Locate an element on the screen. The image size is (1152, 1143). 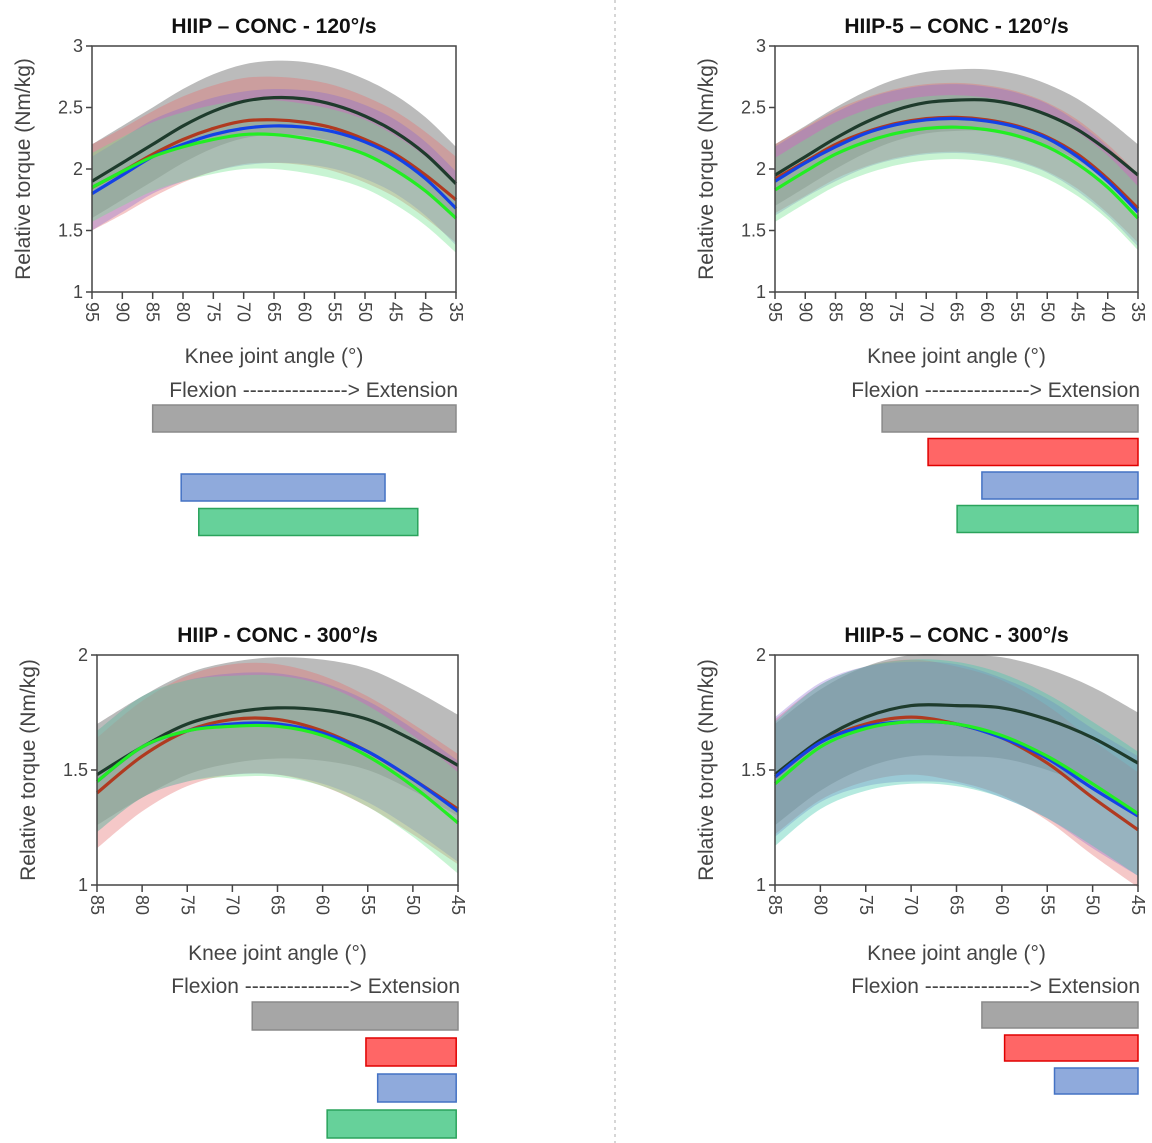
x-tick-label: 35 is located at coordinates (1138, 312).